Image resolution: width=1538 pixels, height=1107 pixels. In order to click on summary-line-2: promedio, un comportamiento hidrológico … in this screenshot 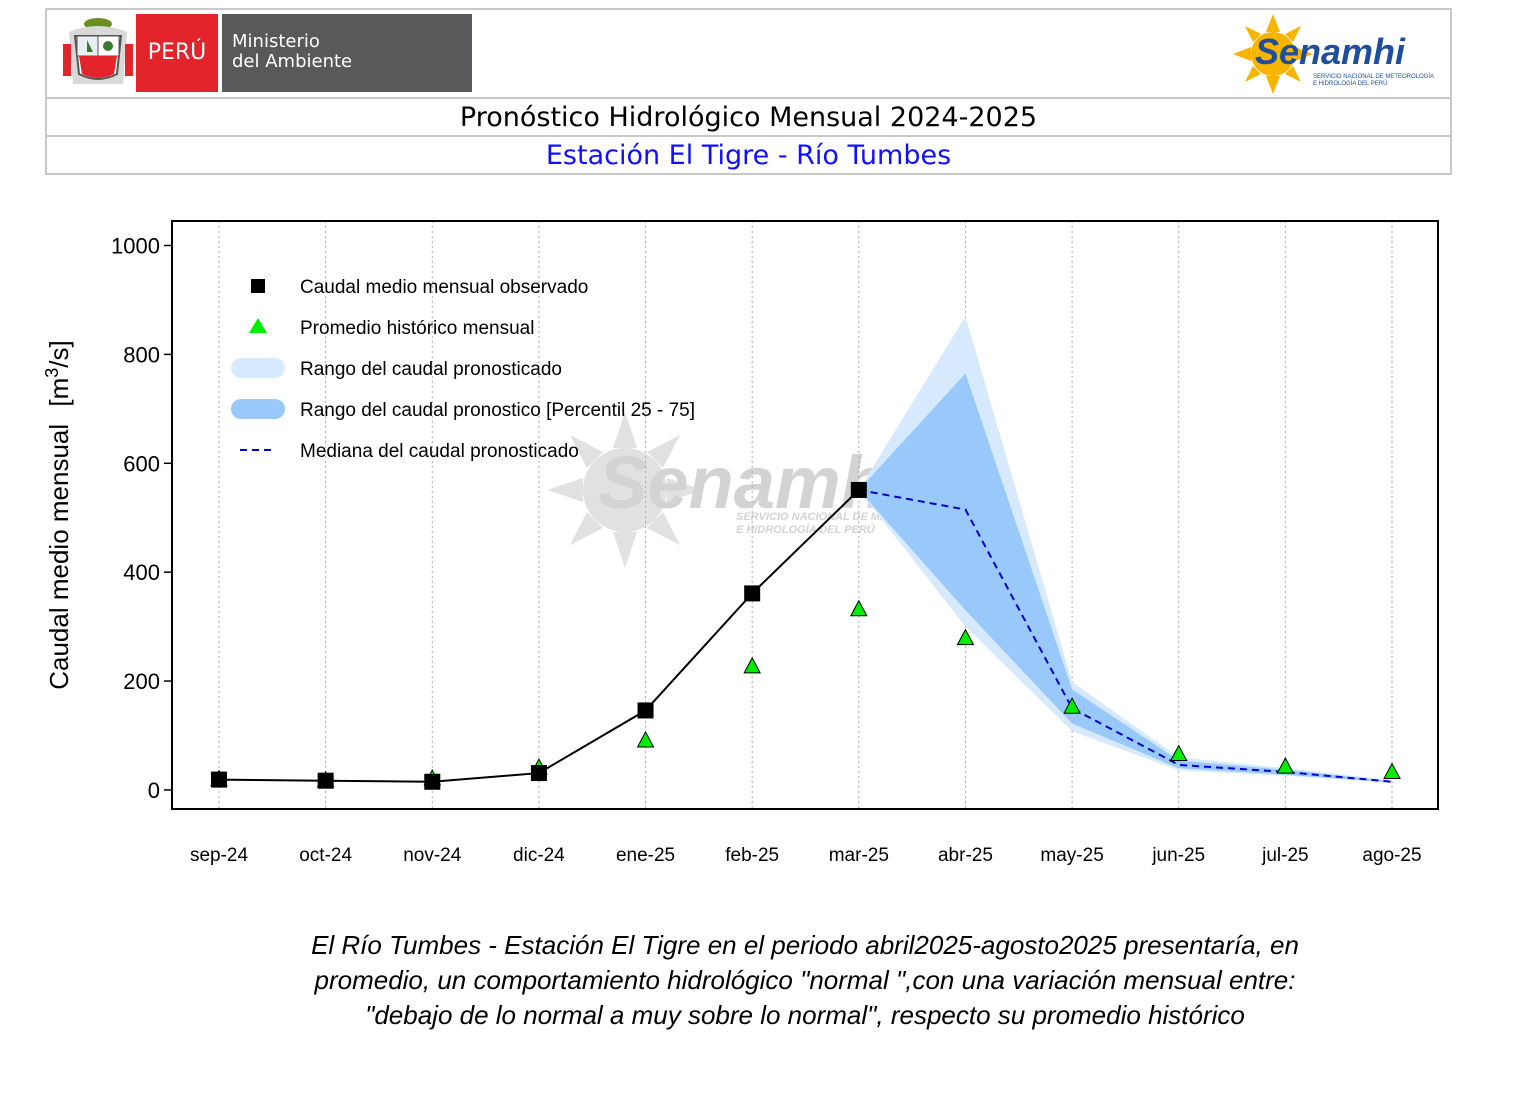, I will do `click(805, 980)`.